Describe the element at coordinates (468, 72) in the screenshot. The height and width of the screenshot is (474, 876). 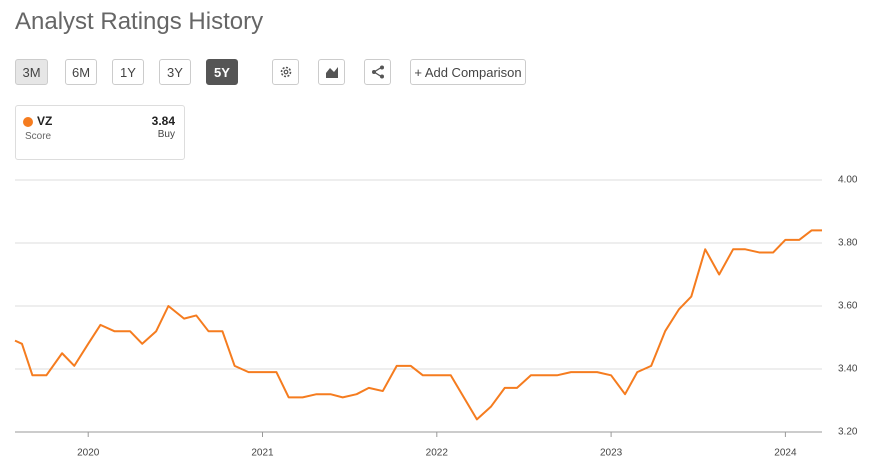
I see `add-comparison-button: + Add Comparison` at that location.